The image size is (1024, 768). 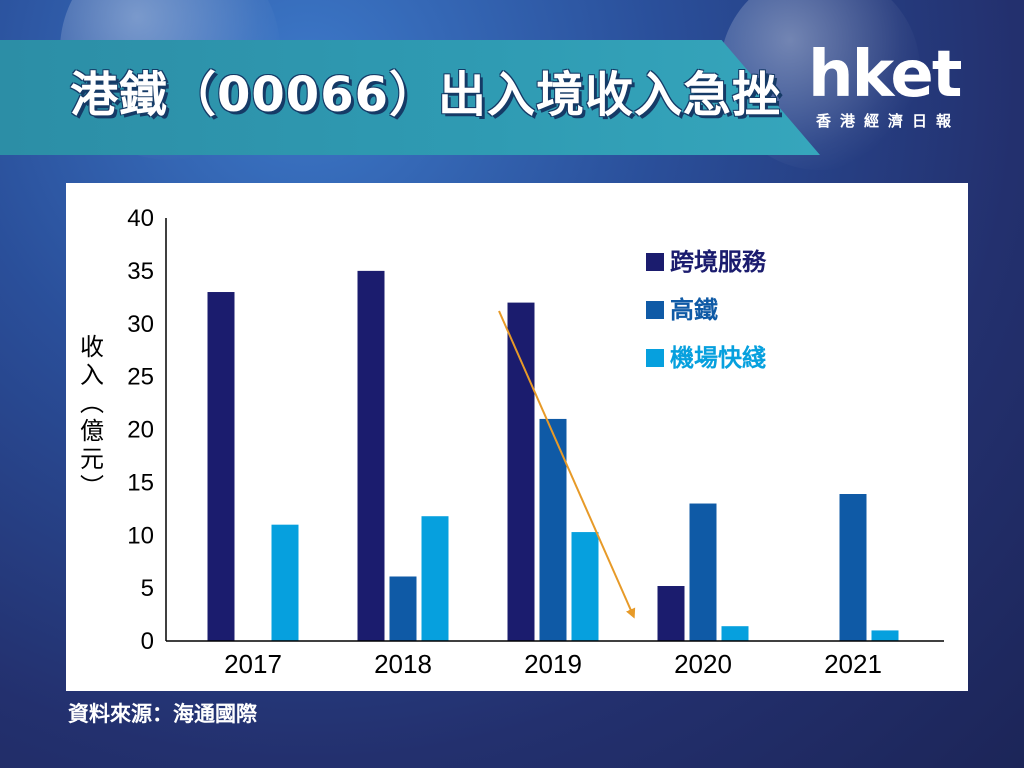 I want to click on trend-arrow, so click(x=567, y=464).